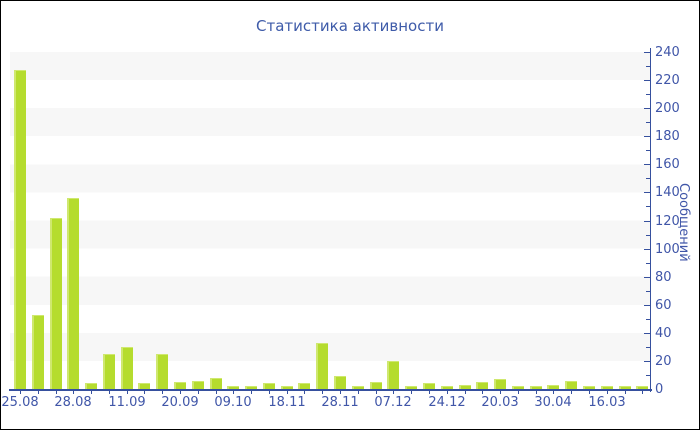  Describe the element at coordinates (663, 333) in the screenshot. I see `y-axis-tick-label: 40` at that location.